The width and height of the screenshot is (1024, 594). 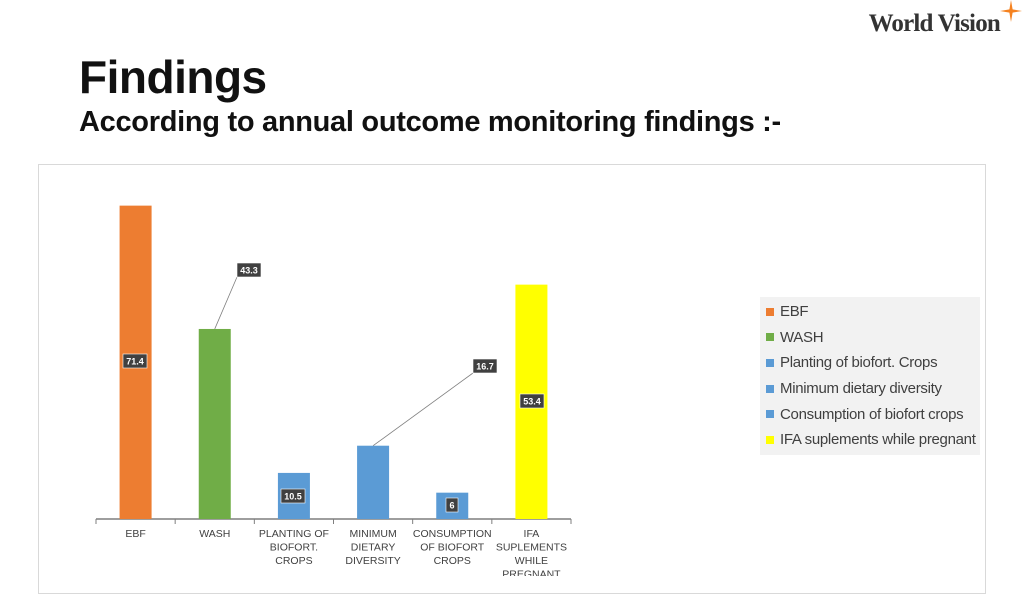 What do you see at coordinates (372, 547) in the screenshot?
I see `category-label-3: MINIMUM DIETARY DIVERSITY` at bounding box center [372, 547].